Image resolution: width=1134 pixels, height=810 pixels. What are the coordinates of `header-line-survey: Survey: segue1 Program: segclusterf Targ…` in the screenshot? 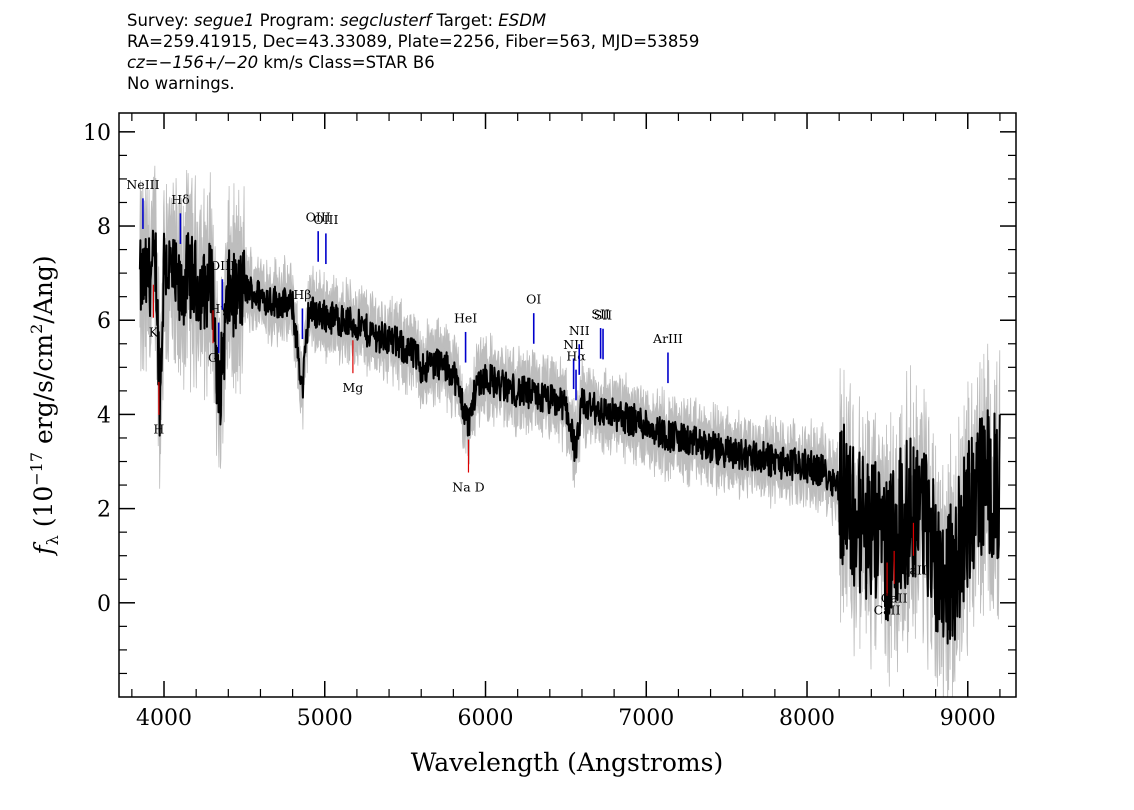 It's located at (337, 20).